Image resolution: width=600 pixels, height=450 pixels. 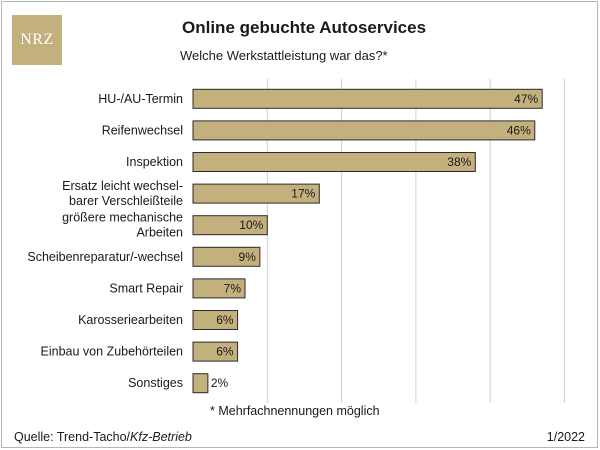 I want to click on source-publication: Kfz-Betrieb, so click(x=161, y=437).